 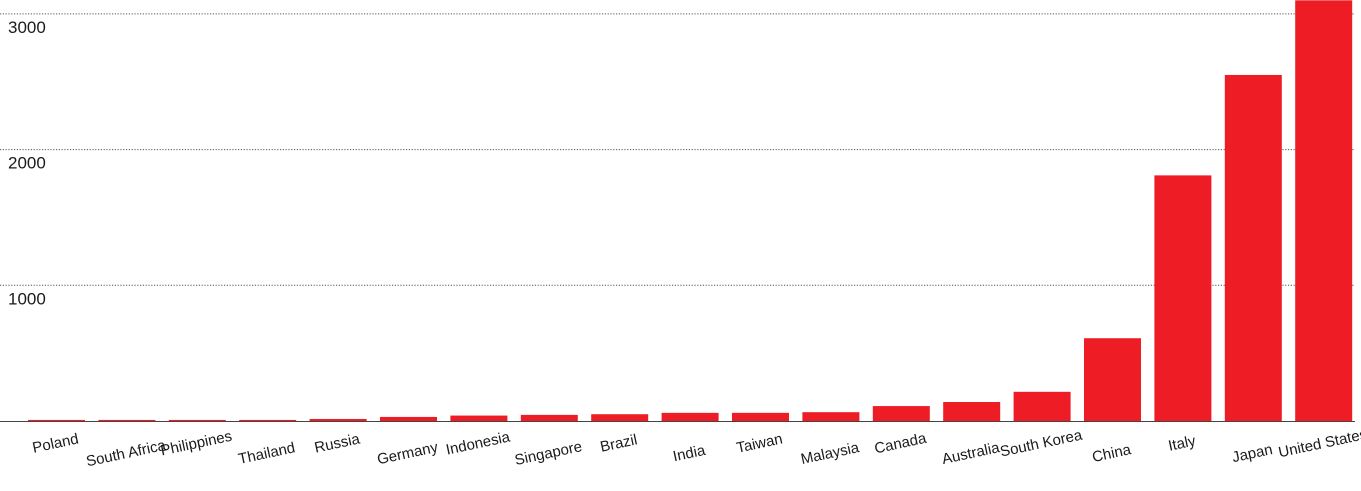 What do you see at coordinates (55, 443) in the screenshot?
I see `x-tick-label: Poland` at bounding box center [55, 443].